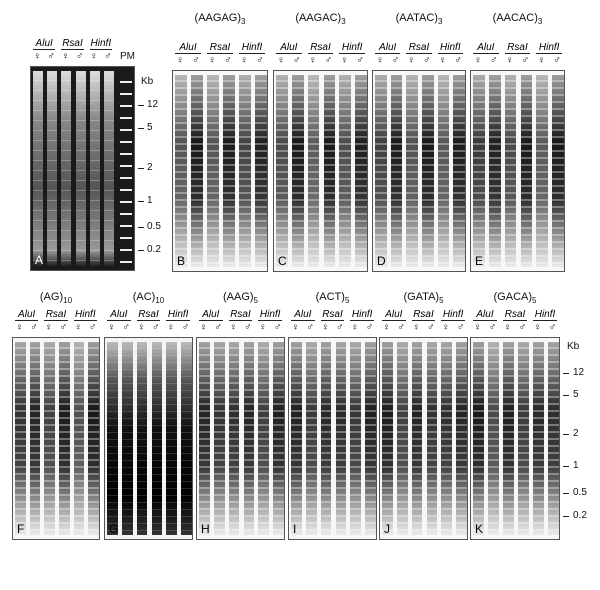 Image resolution: width=600 pixels, height=590 pixels. What do you see at coordinates (479, 529) in the screenshot?
I see `panel-label: K` at bounding box center [479, 529].